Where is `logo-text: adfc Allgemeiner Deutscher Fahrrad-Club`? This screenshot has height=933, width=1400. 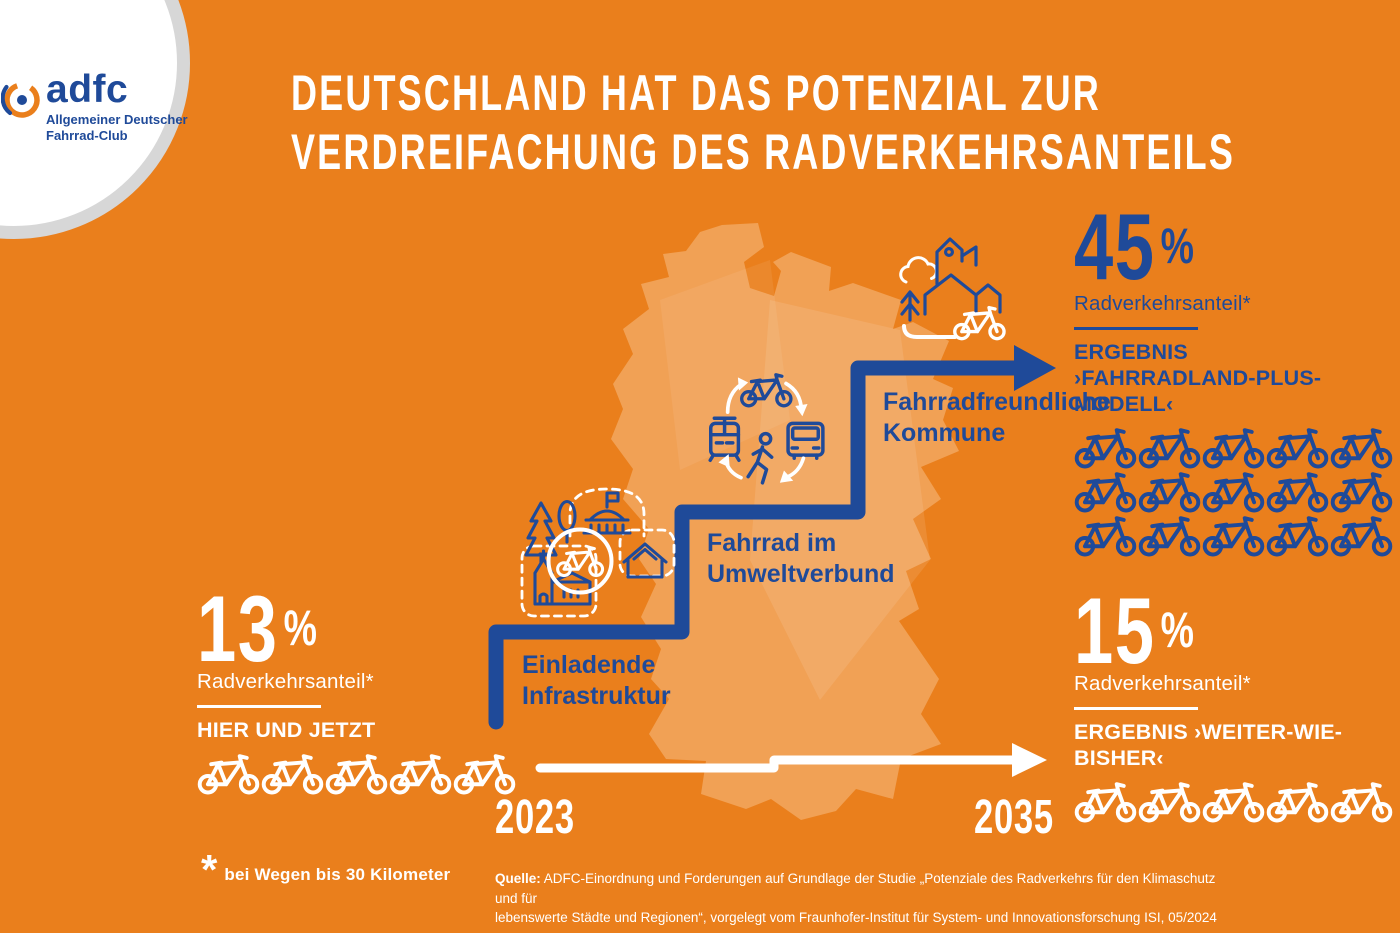
logo-text: adfc Allgemeiner Deutscher Fahrrad-Club is located at coordinates (117, 106).